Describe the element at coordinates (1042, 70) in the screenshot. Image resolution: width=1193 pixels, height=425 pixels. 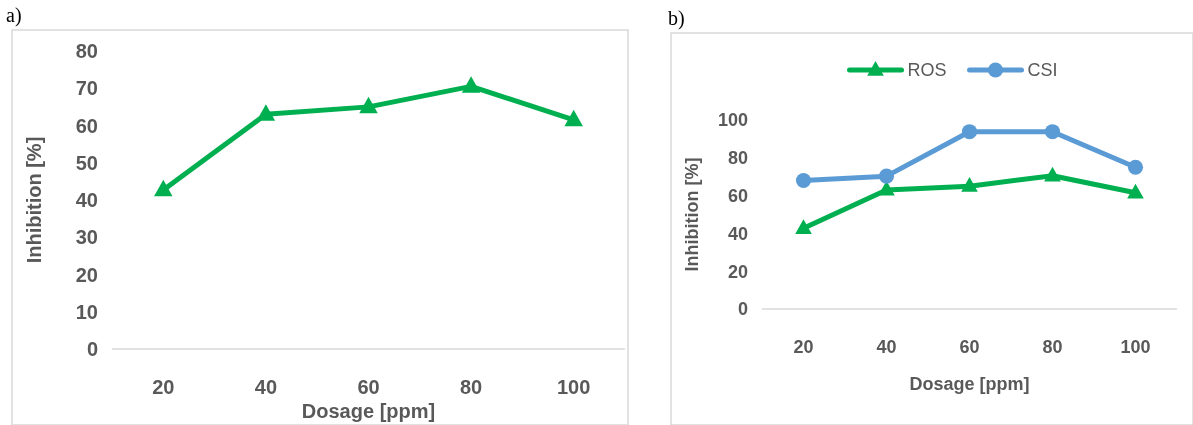
I see `legend-label: CSI` at that location.